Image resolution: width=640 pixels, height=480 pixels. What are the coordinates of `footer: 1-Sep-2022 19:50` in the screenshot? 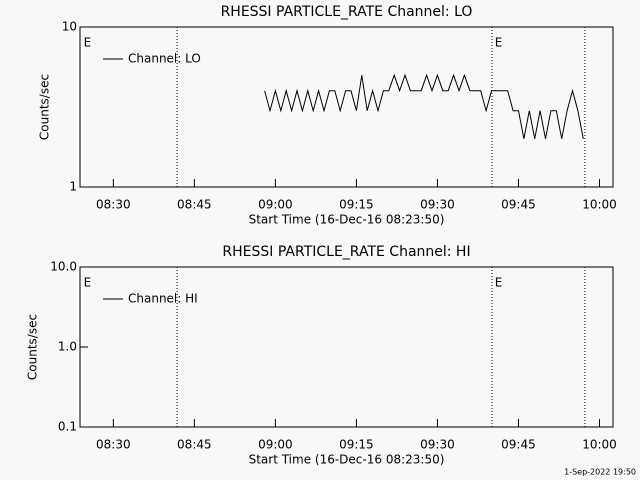 It's located at (600, 472).